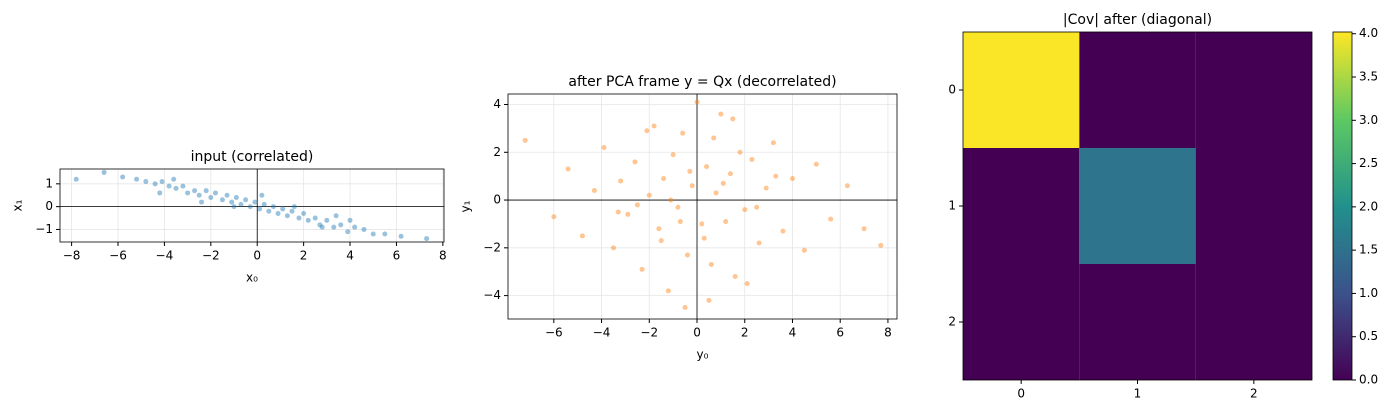  Describe the element at coordinates (72, 256) in the screenshot. I see `x-tick-label: −8` at that location.